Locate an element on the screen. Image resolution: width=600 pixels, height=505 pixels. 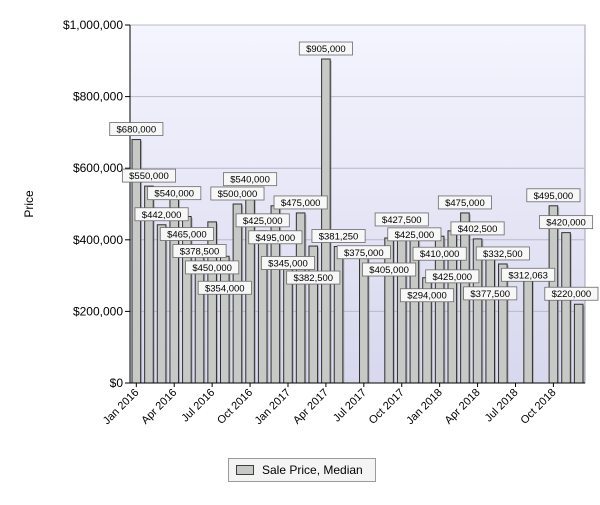
svg-text: $427,500 is located at coordinates (402, 220).